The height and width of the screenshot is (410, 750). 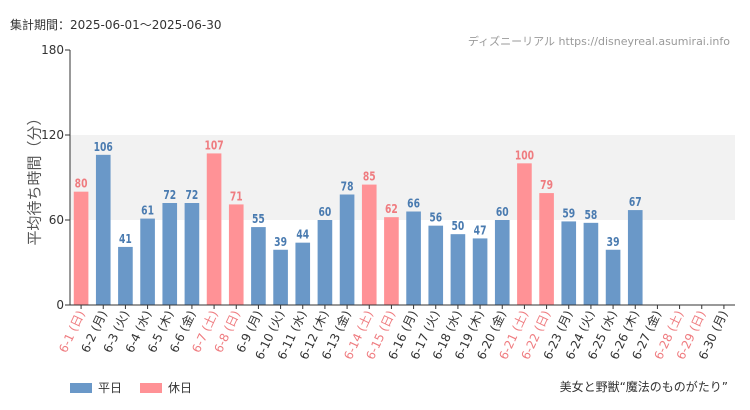 What do you see at coordinates (568, 213) in the screenshot?
I see `bar-value-label: 59` at bounding box center [568, 213].